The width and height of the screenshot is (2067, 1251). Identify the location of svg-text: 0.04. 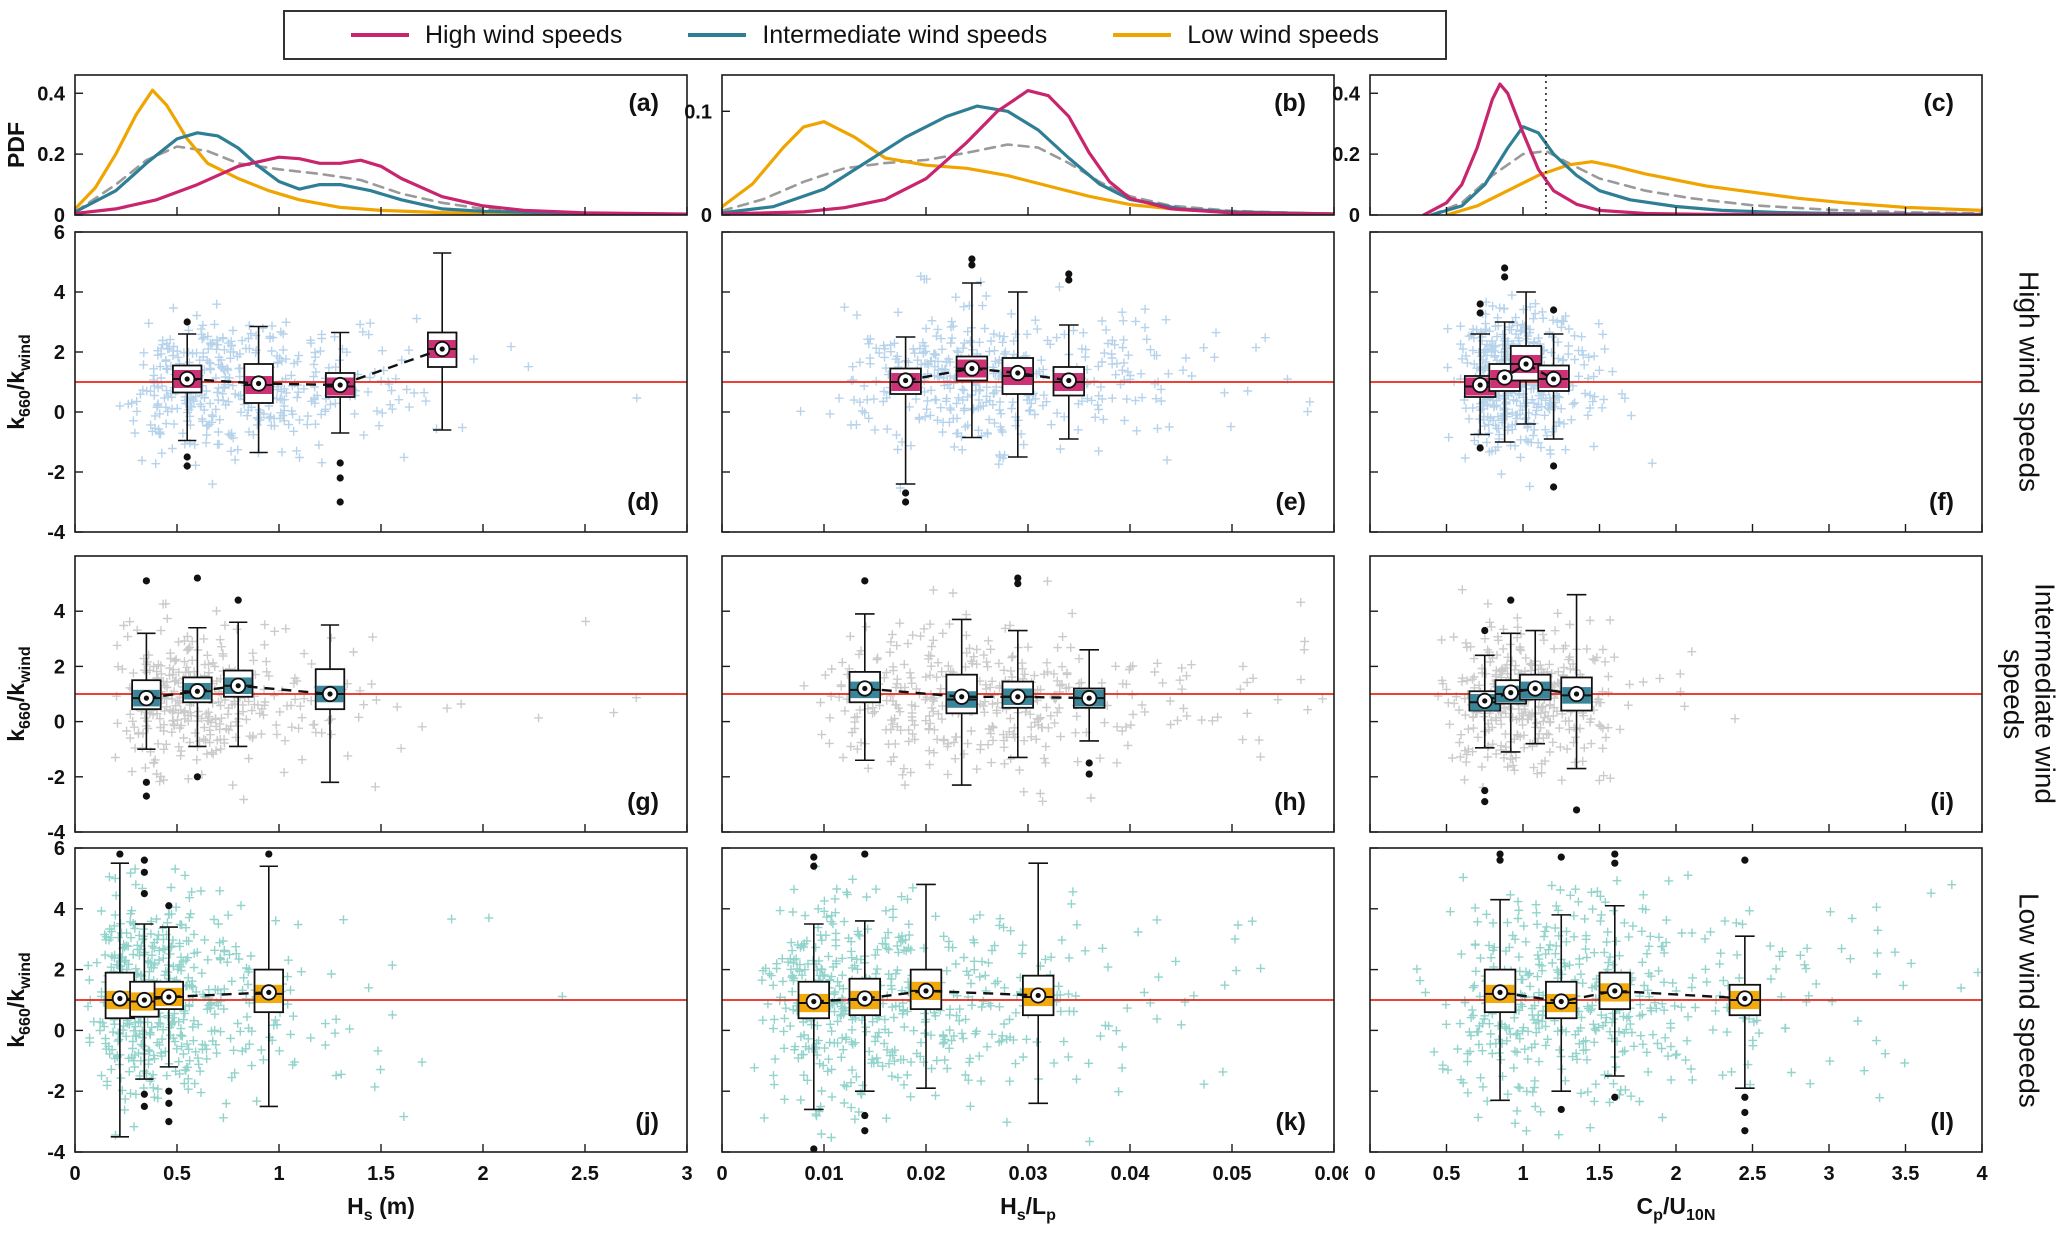
(1131, 1174).